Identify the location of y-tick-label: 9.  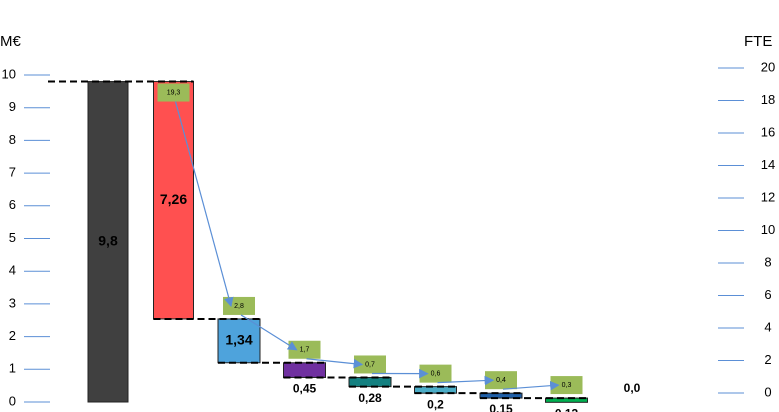
(12, 106).